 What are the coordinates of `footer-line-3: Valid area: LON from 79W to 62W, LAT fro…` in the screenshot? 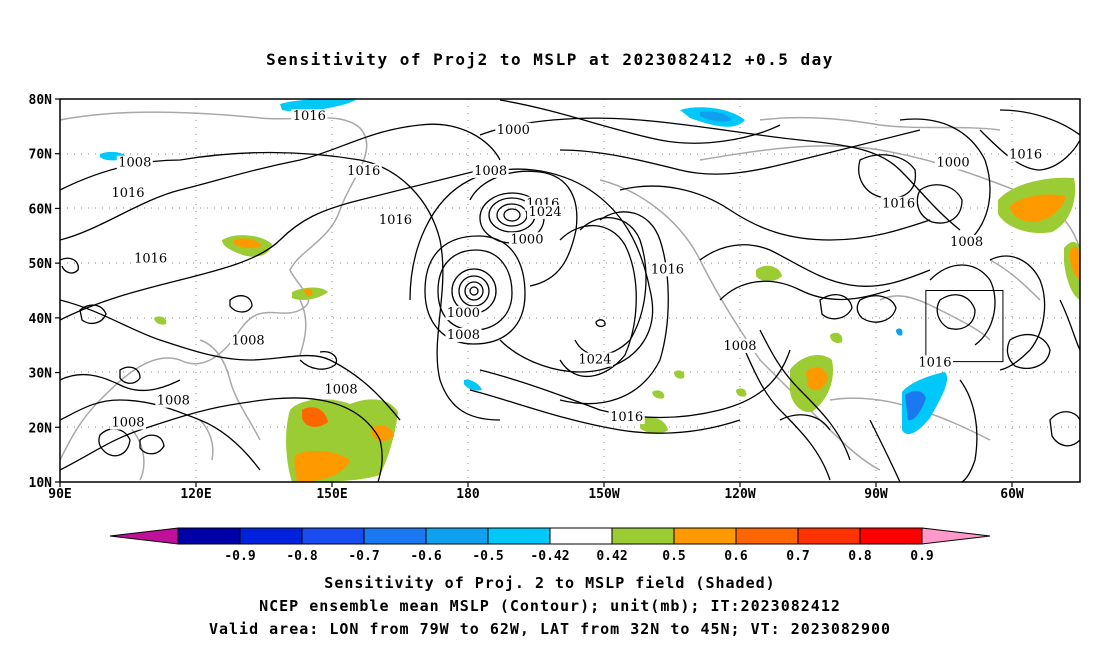 It's located at (550, 629).